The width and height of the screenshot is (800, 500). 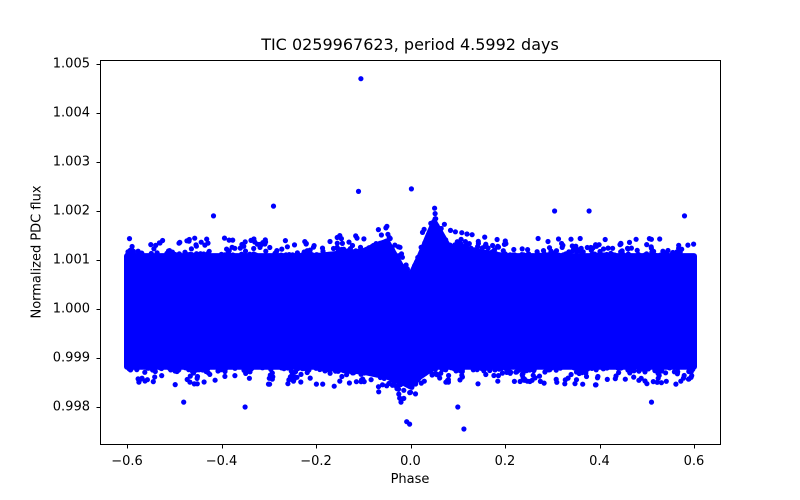 I want to click on x-tick-label: 0.0, so click(x=410, y=461).